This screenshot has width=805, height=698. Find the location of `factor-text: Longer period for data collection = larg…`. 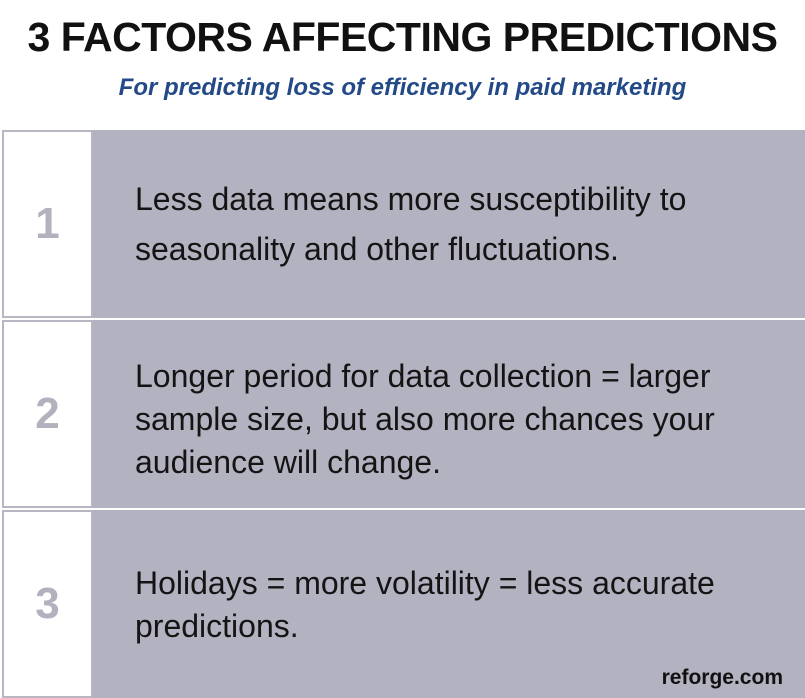

factor-text: Longer period for data collection = larg… is located at coordinates (425, 419).